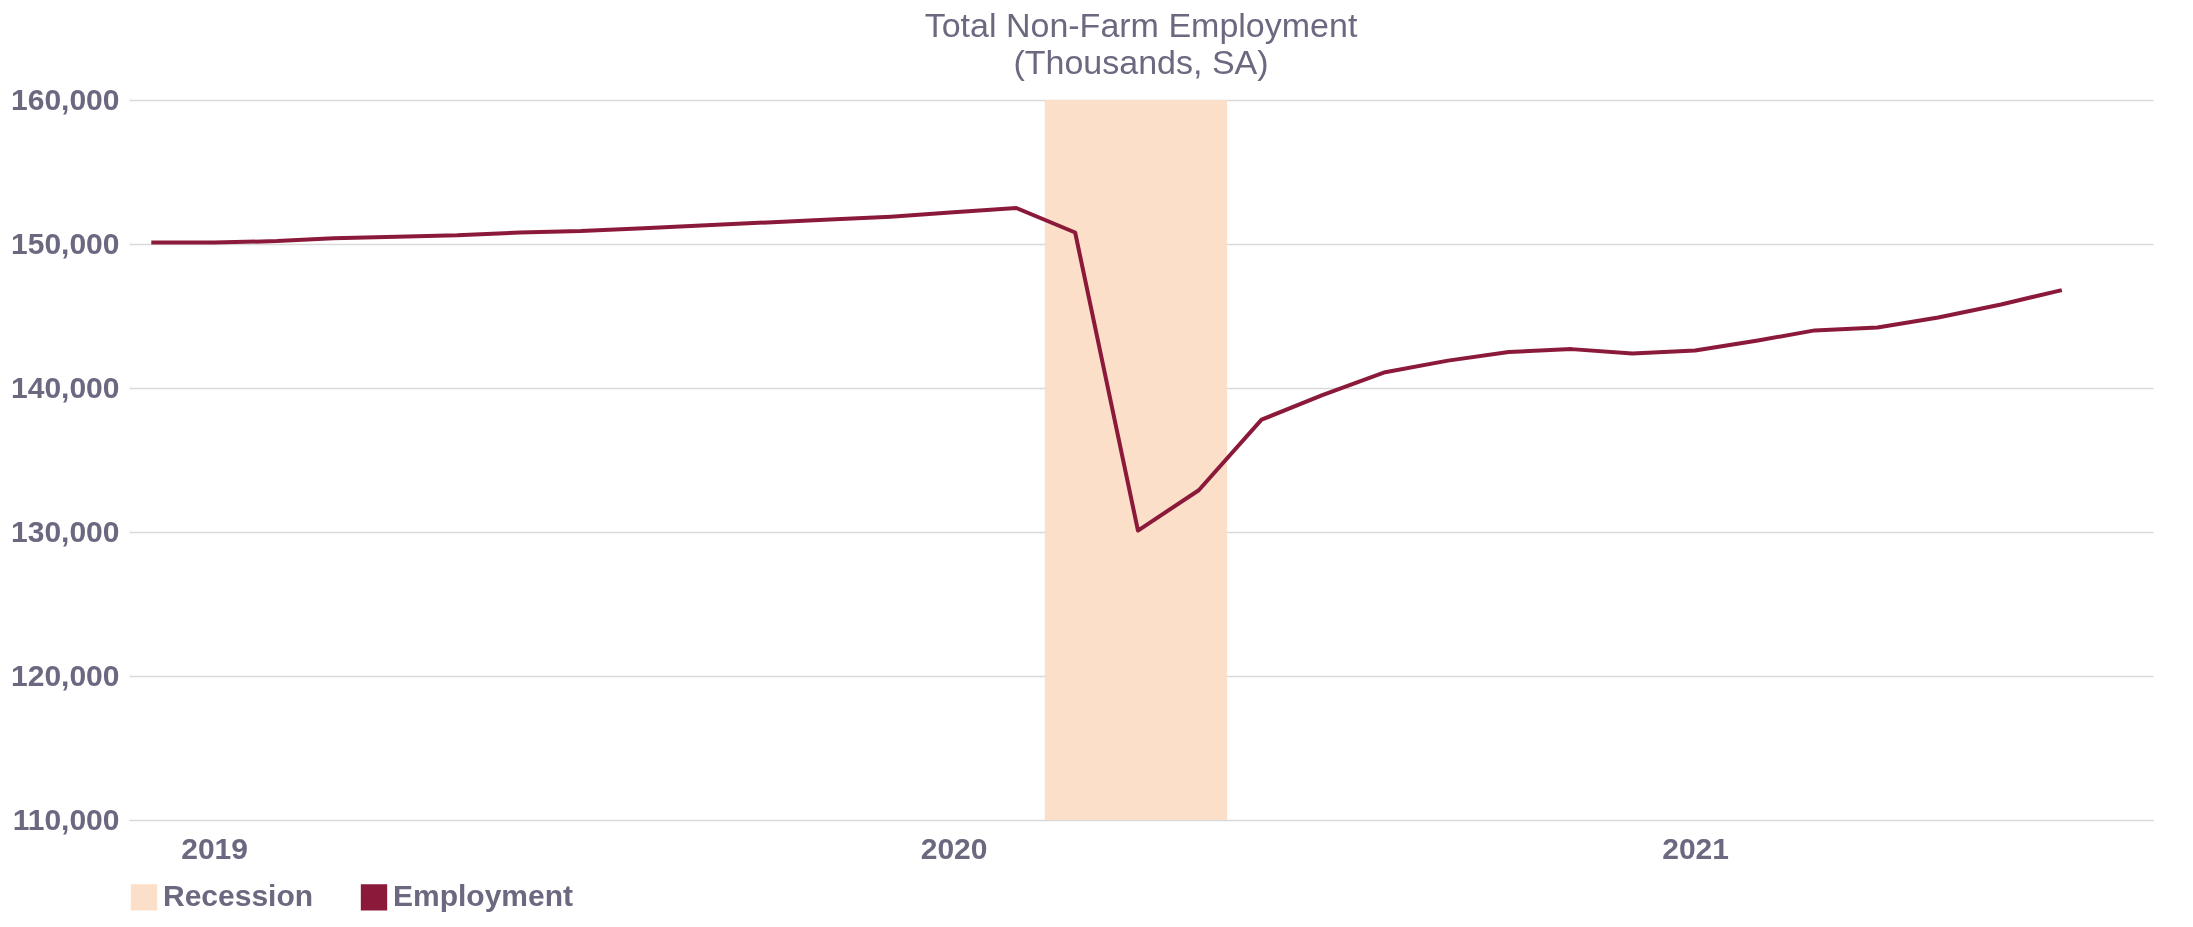 This screenshot has height=927, width=2193. What do you see at coordinates (65, 675) in the screenshot?
I see `y-tick-label: 120,000` at bounding box center [65, 675].